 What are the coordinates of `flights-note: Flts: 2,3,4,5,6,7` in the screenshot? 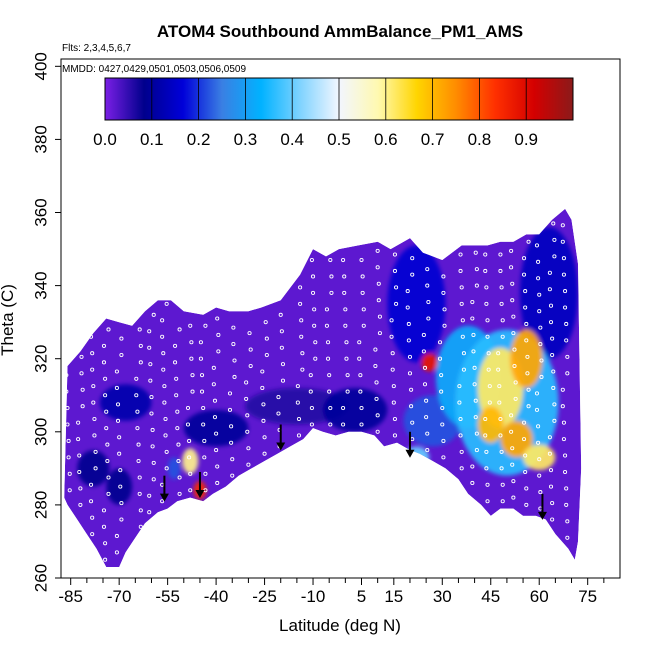 It's located at (96, 48).